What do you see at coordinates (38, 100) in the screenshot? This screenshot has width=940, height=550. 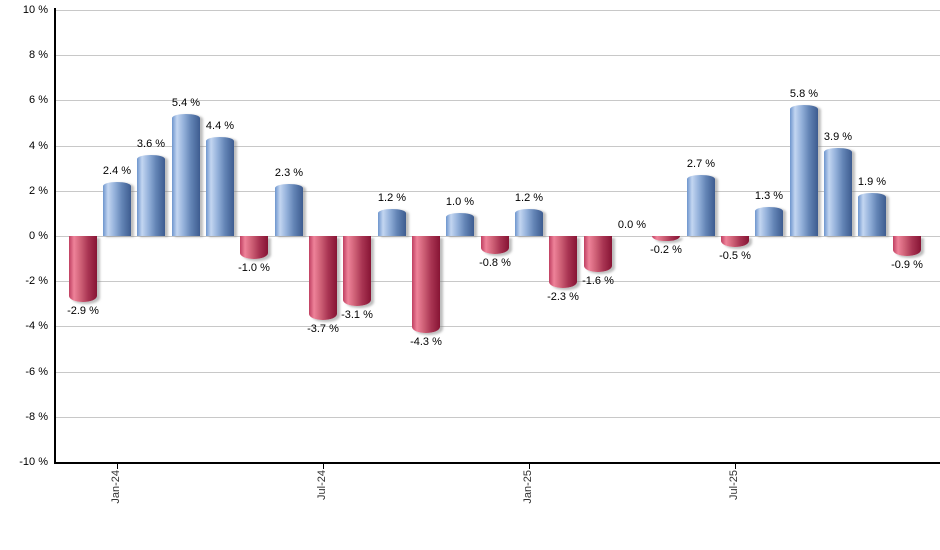 I see `y-axis-tick-label: 6 %` at bounding box center [38, 100].